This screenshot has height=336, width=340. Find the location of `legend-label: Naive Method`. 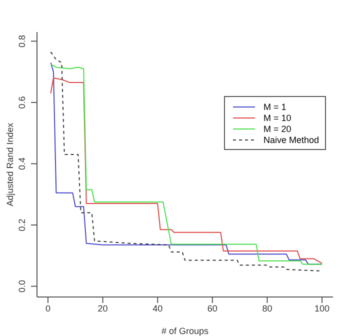

legend-label: Naive Method is located at coordinates (291, 139).